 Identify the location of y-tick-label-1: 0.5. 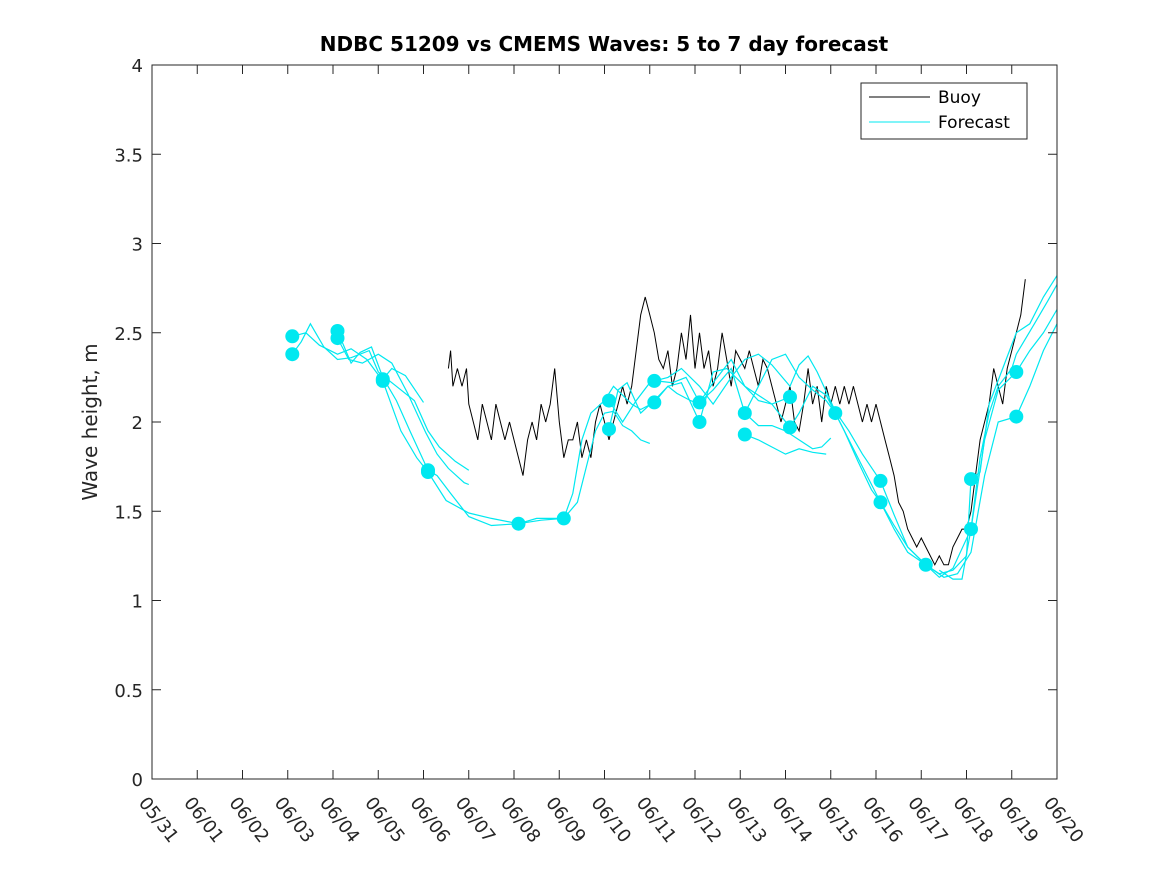
(128, 691).